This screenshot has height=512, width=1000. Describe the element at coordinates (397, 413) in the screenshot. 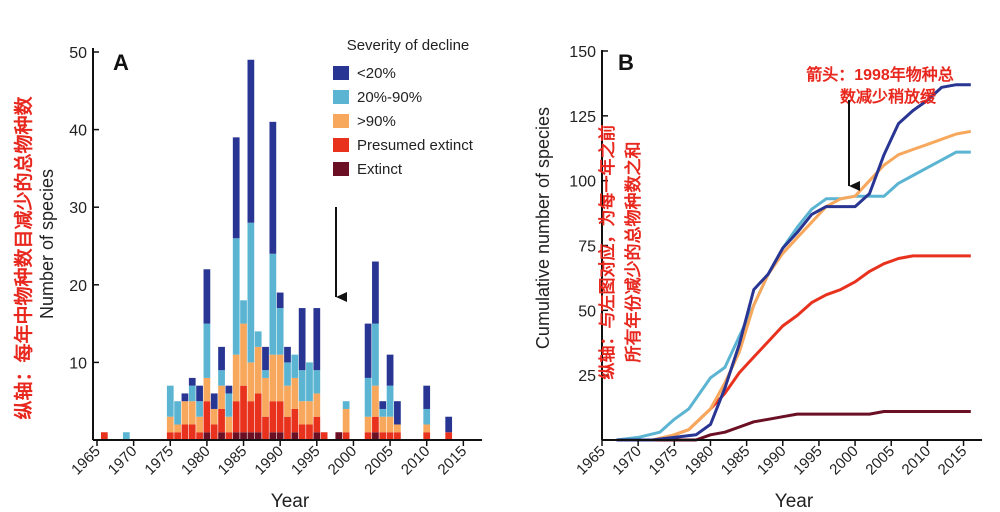

I see `bar-2006-lt20` at that location.